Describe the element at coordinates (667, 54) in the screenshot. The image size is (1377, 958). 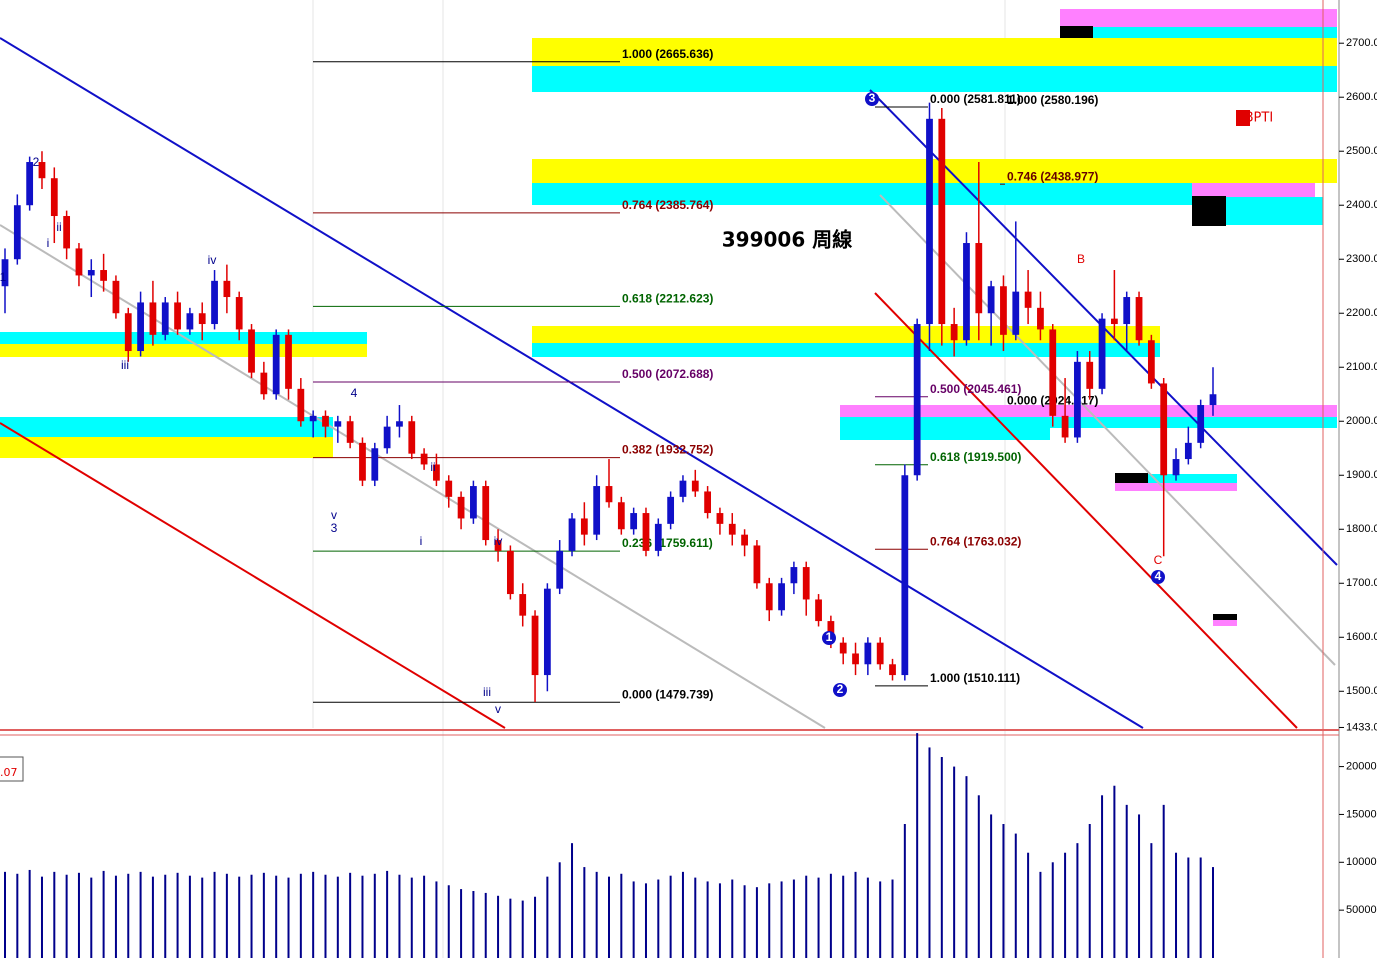
I see `fib-label: 1.000 (2665.636)` at that location.